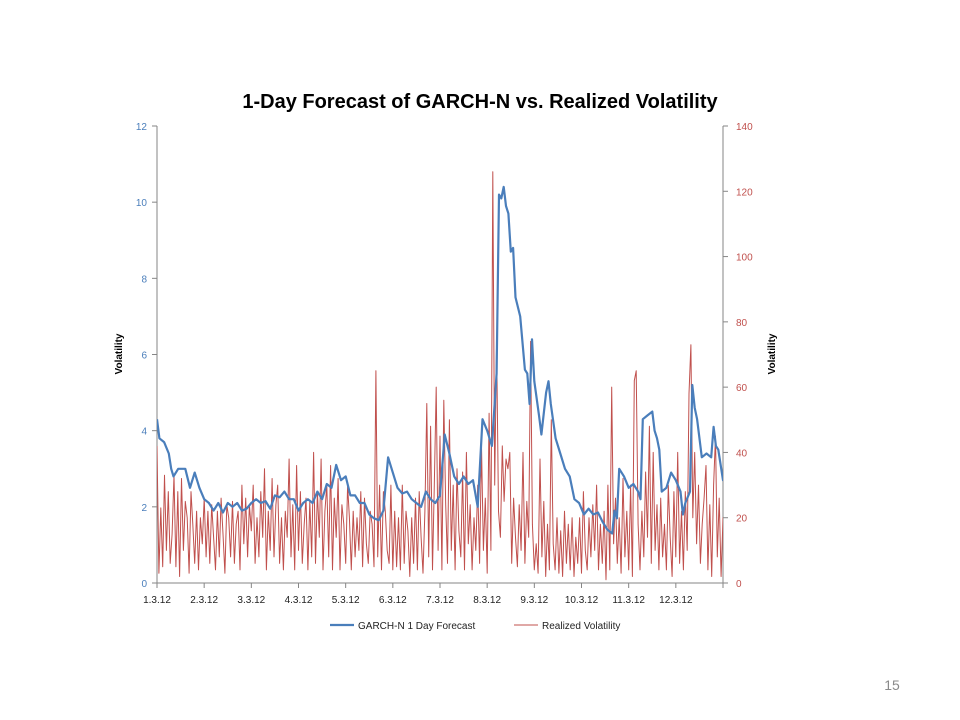  Describe the element at coordinates (251, 600) in the screenshot. I see `x-tick-label: 3.3.12` at that location.